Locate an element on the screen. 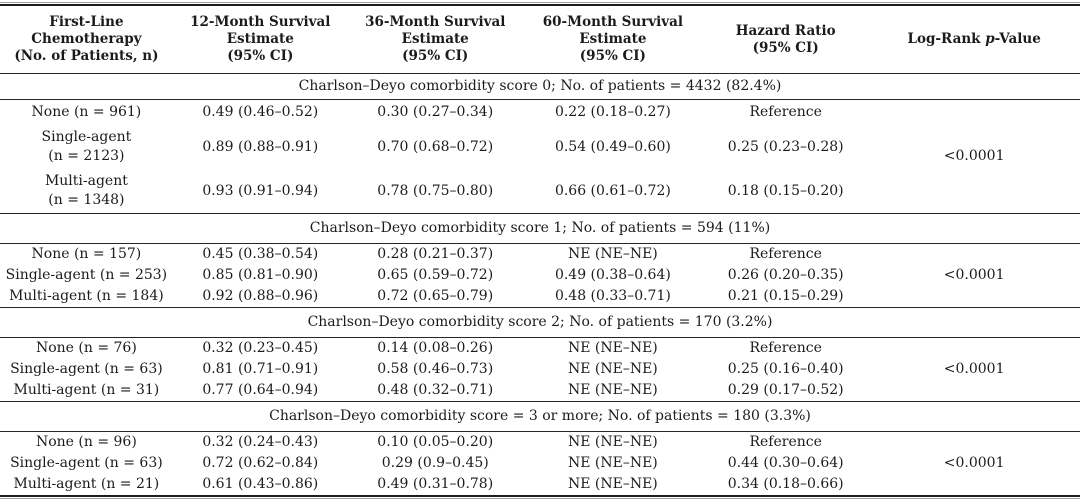  cell-therapy: Multi-agent (n = 31) is located at coordinates (86, 391).